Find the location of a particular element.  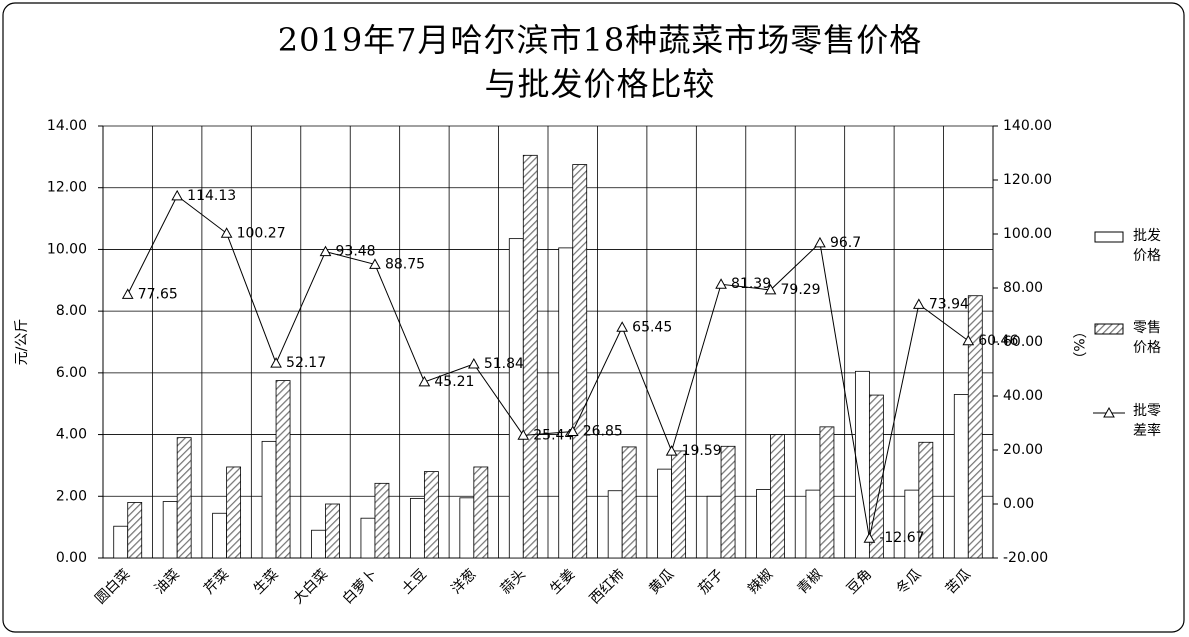

data-label: 79.29 is located at coordinates (801, 290).